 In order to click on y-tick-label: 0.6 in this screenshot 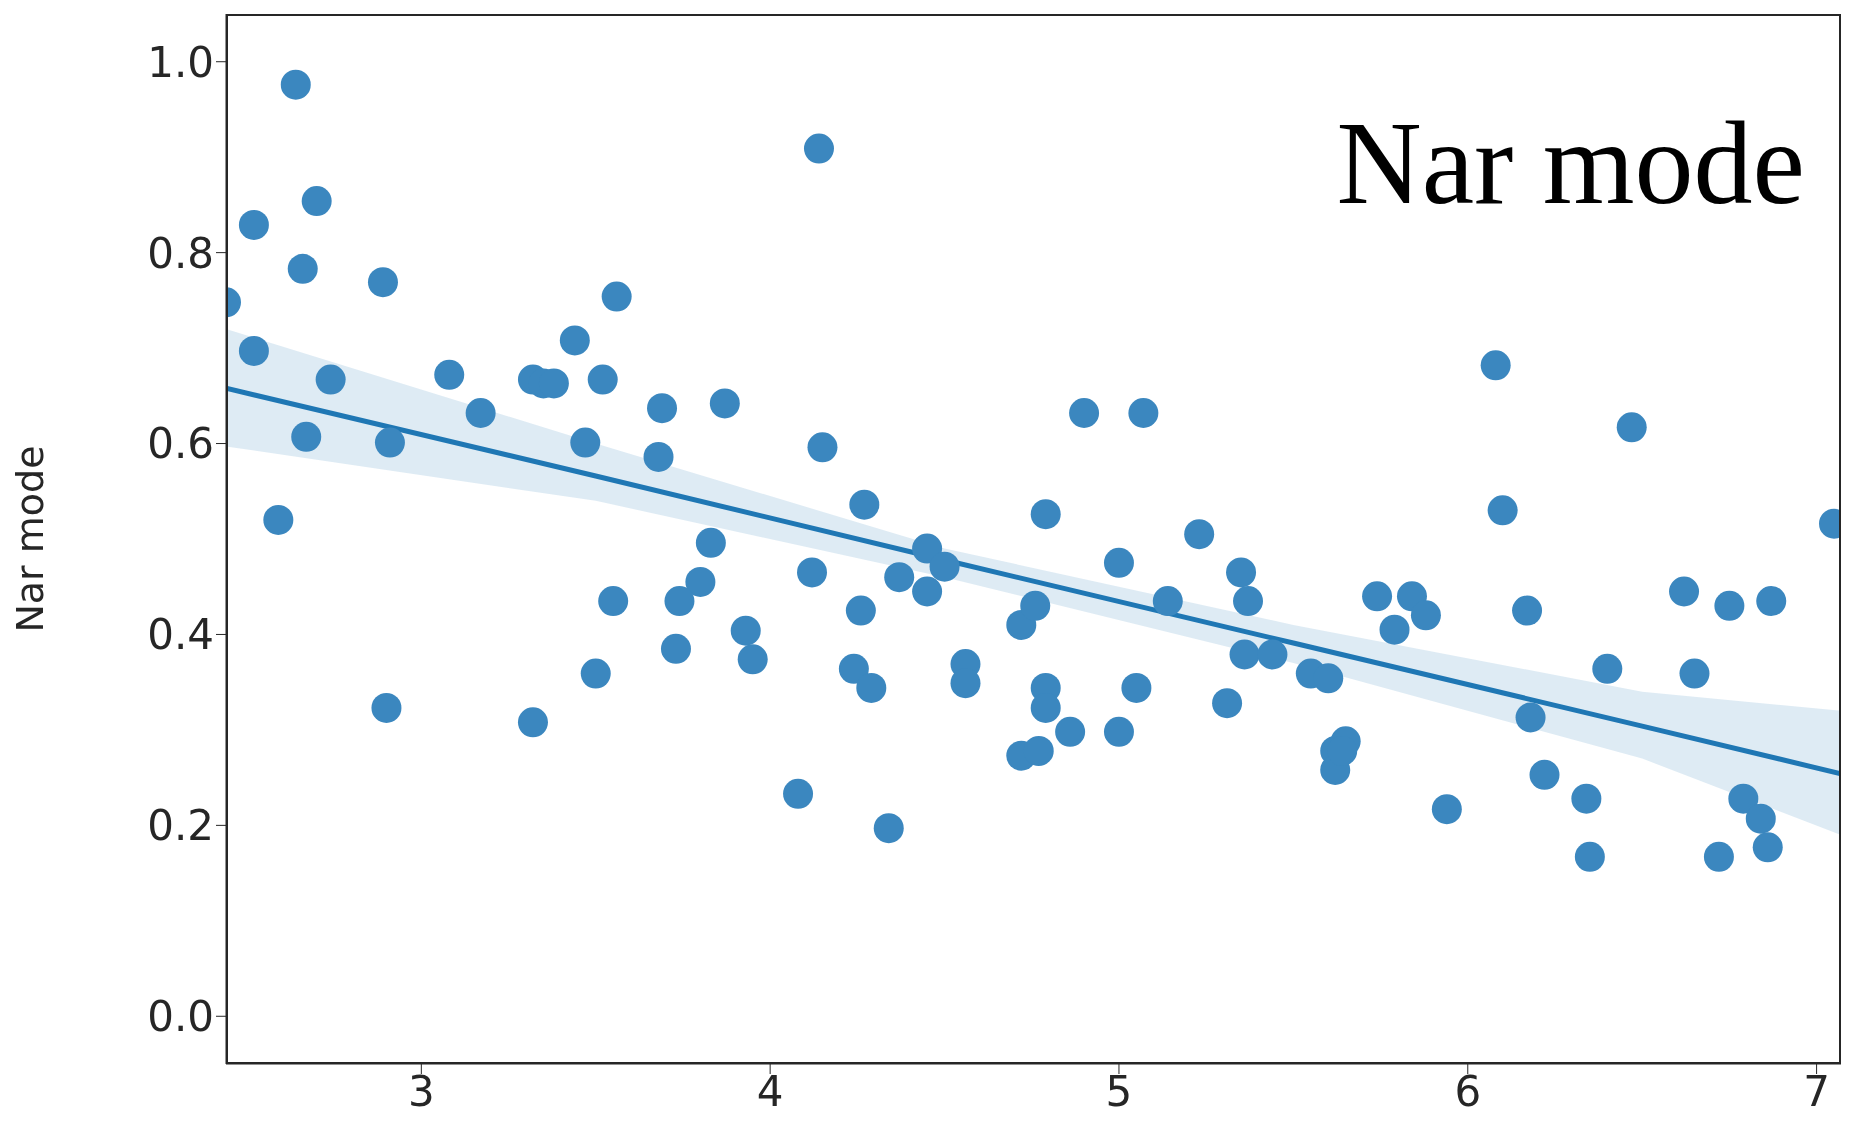, I will do `click(180, 444)`.